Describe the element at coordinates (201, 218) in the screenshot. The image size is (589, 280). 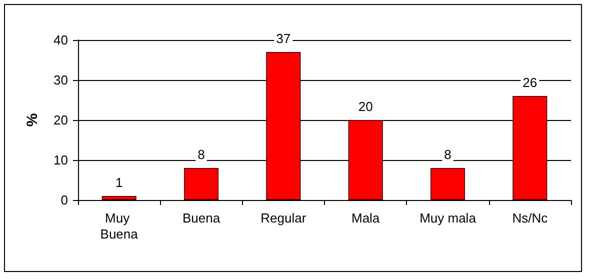
I see `x-tick-label: Buena` at that location.